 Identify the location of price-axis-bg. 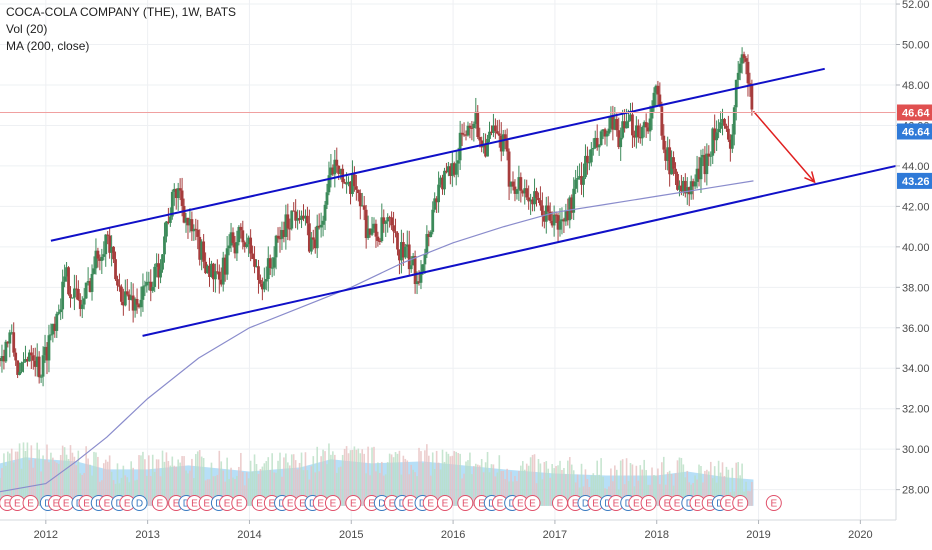
(914, 275).